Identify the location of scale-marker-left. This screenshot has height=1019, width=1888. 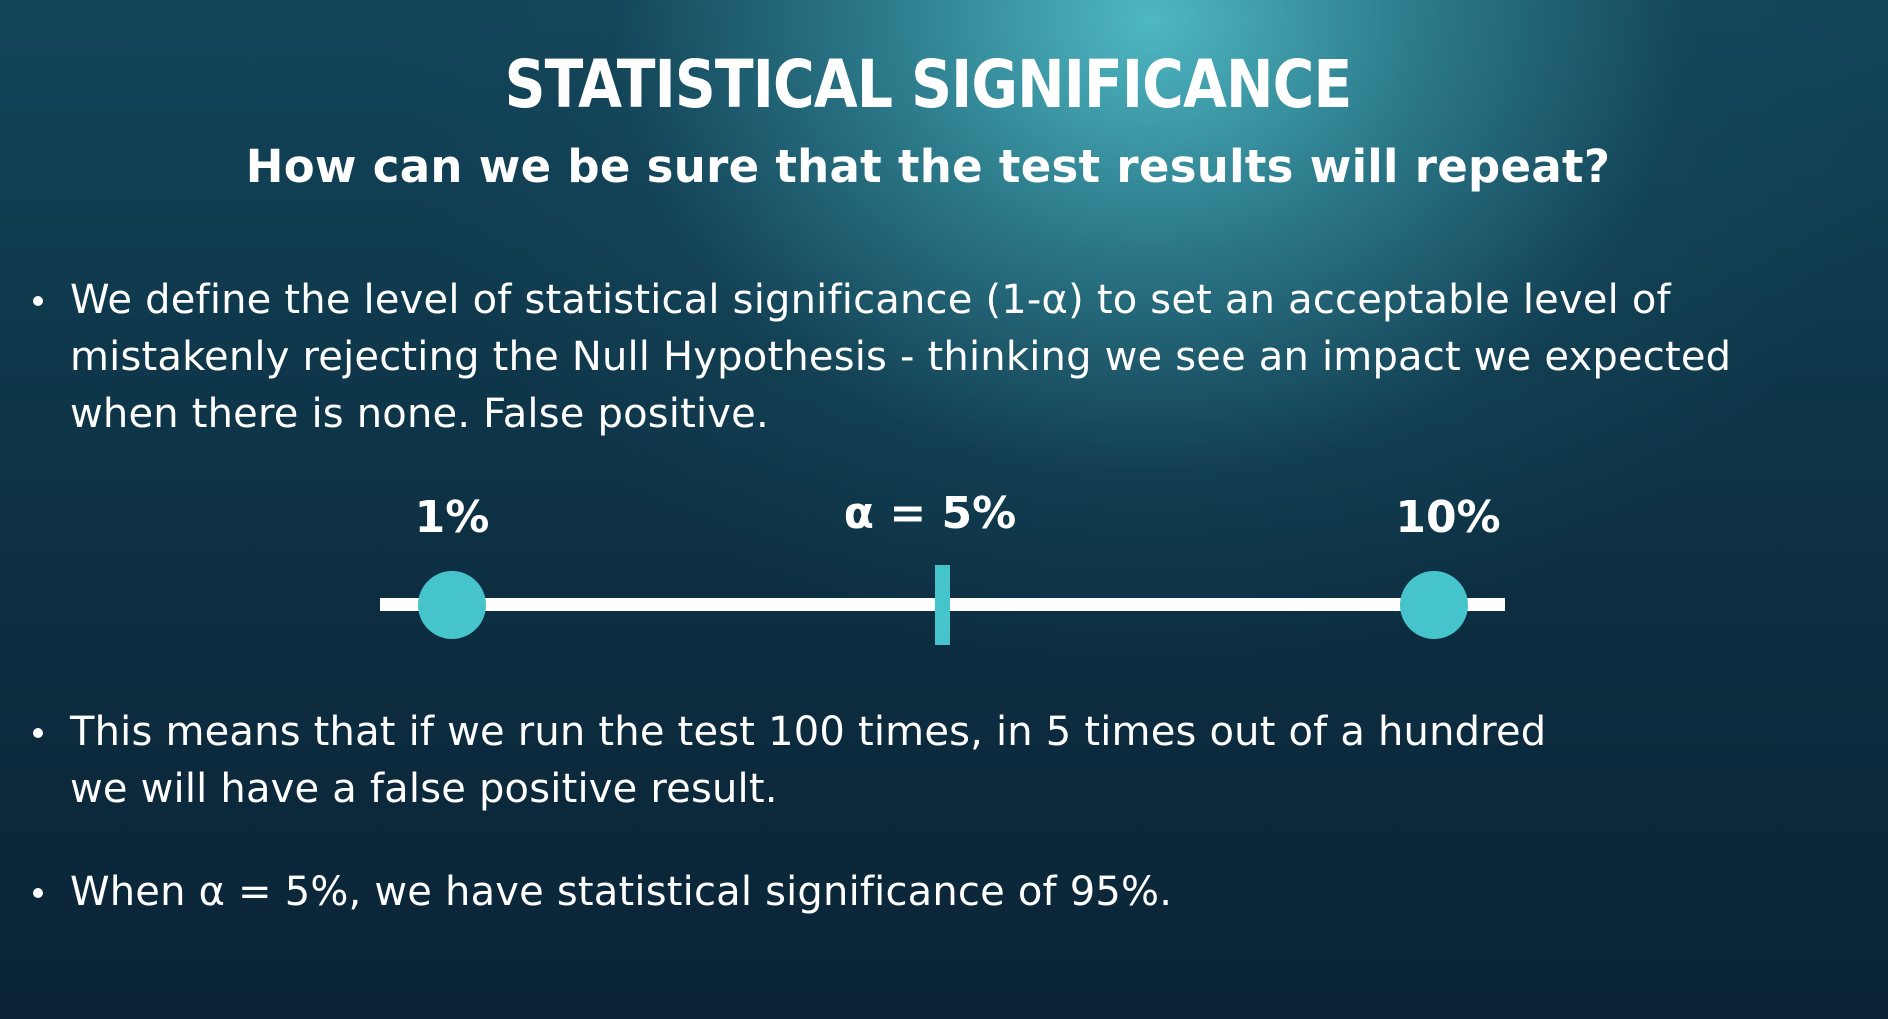
(452, 605).